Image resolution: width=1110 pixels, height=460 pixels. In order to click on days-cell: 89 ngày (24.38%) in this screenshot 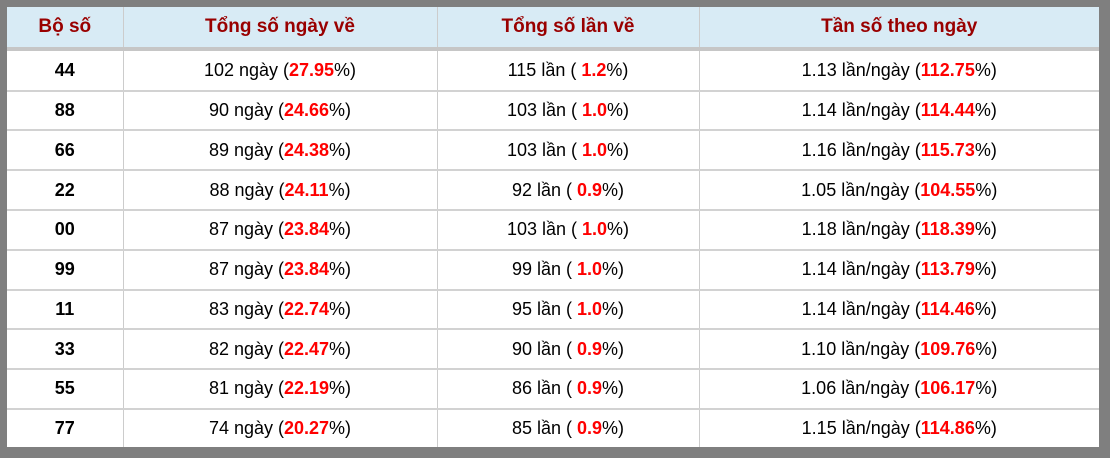, I will do `click(280, 150)`.